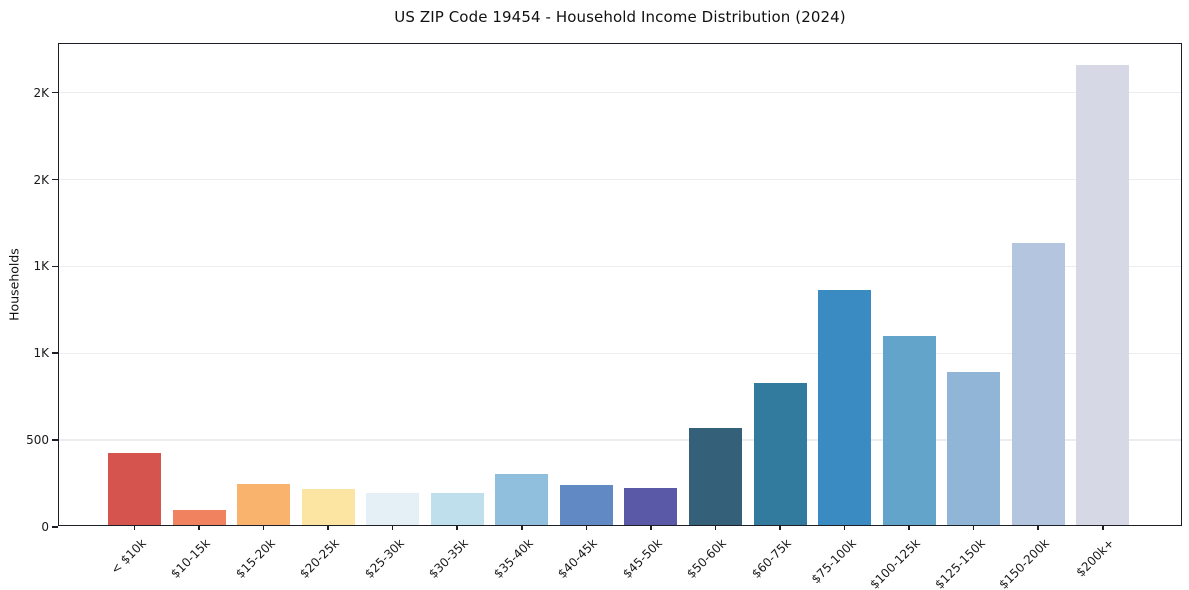 Image resolution: width=1189 pixels, height=590 pixels. Describe the element at coordinates (45, 527) in the screenshot. I see `y-tick-label: 0` at that location.